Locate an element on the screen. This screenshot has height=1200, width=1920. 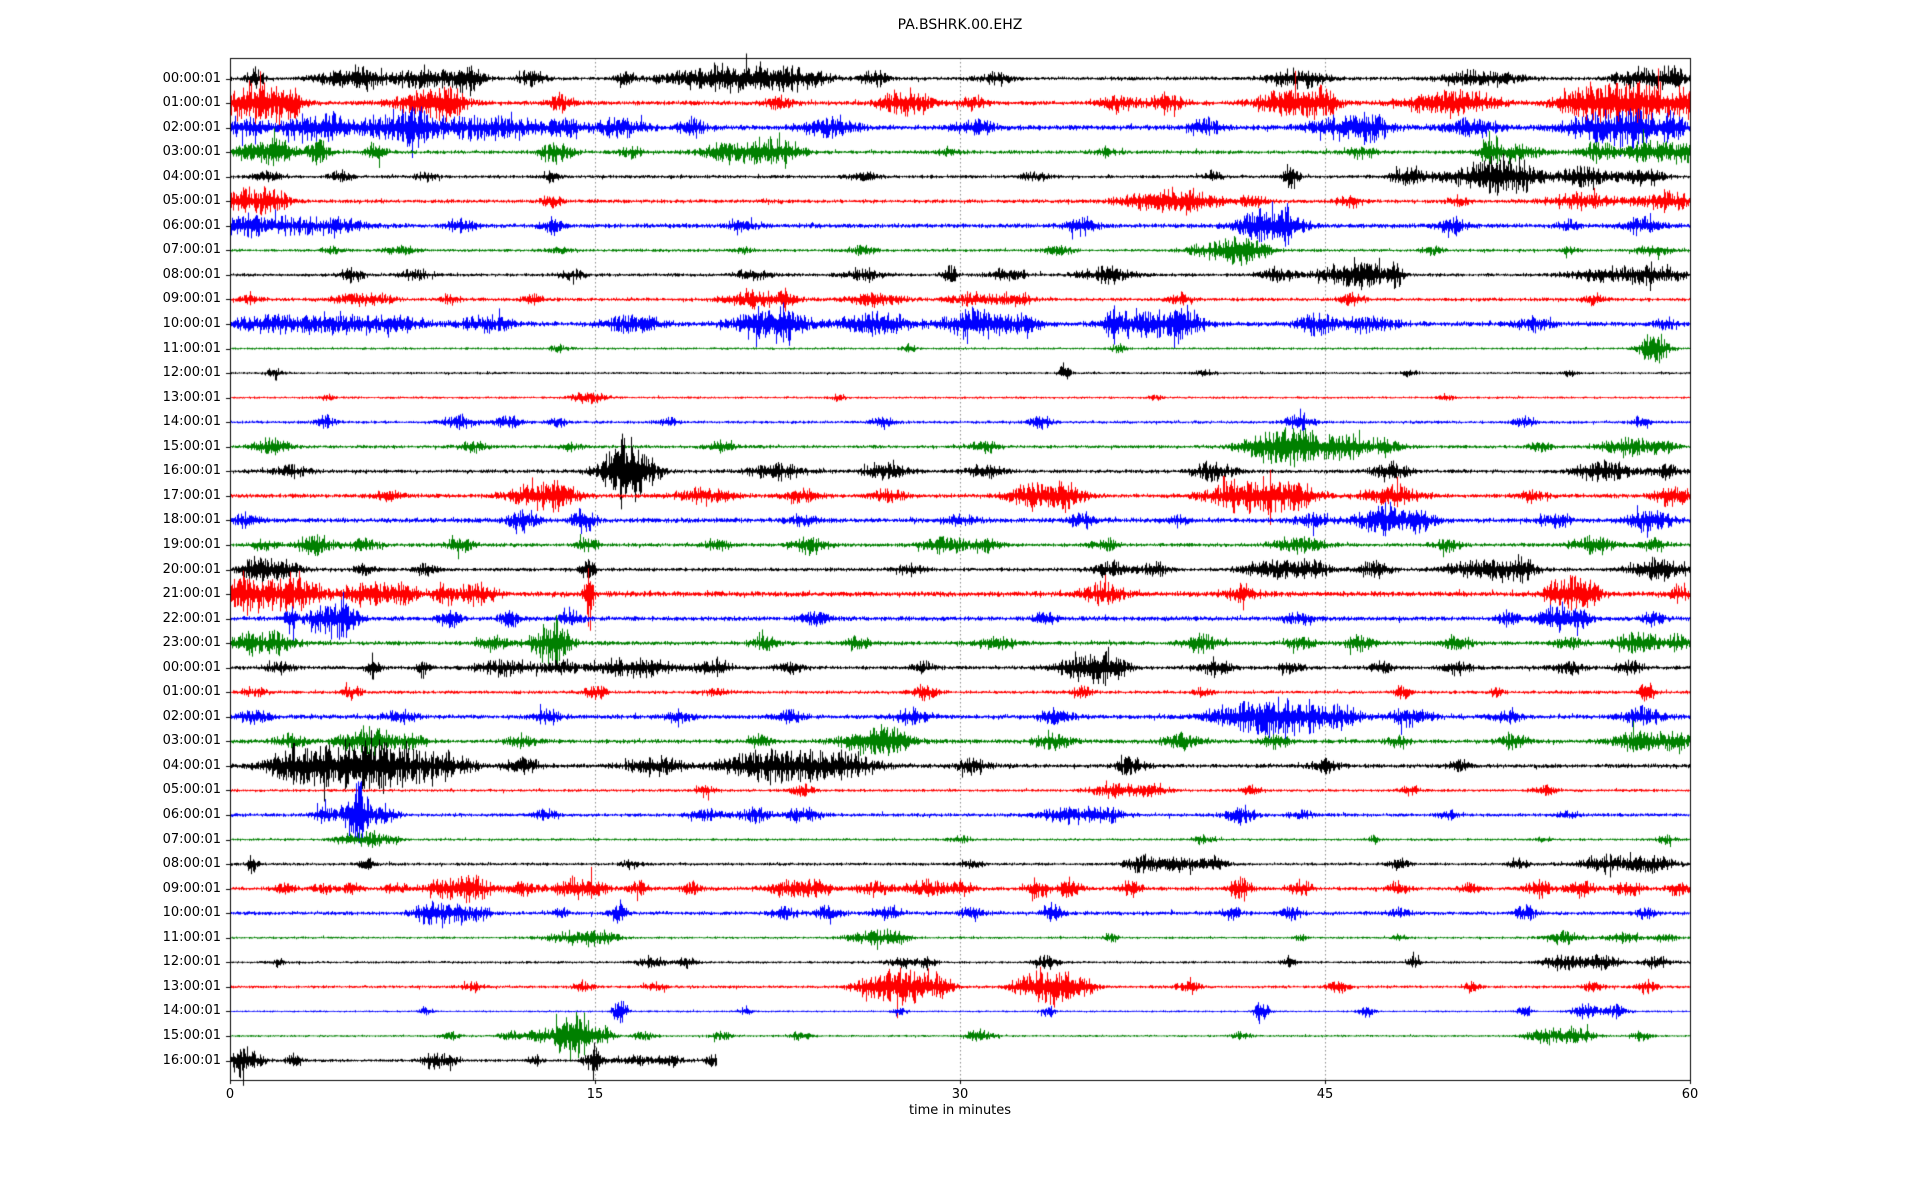
y-axis-tick-label: 17:00:01 is located at coordinates (191, 495).